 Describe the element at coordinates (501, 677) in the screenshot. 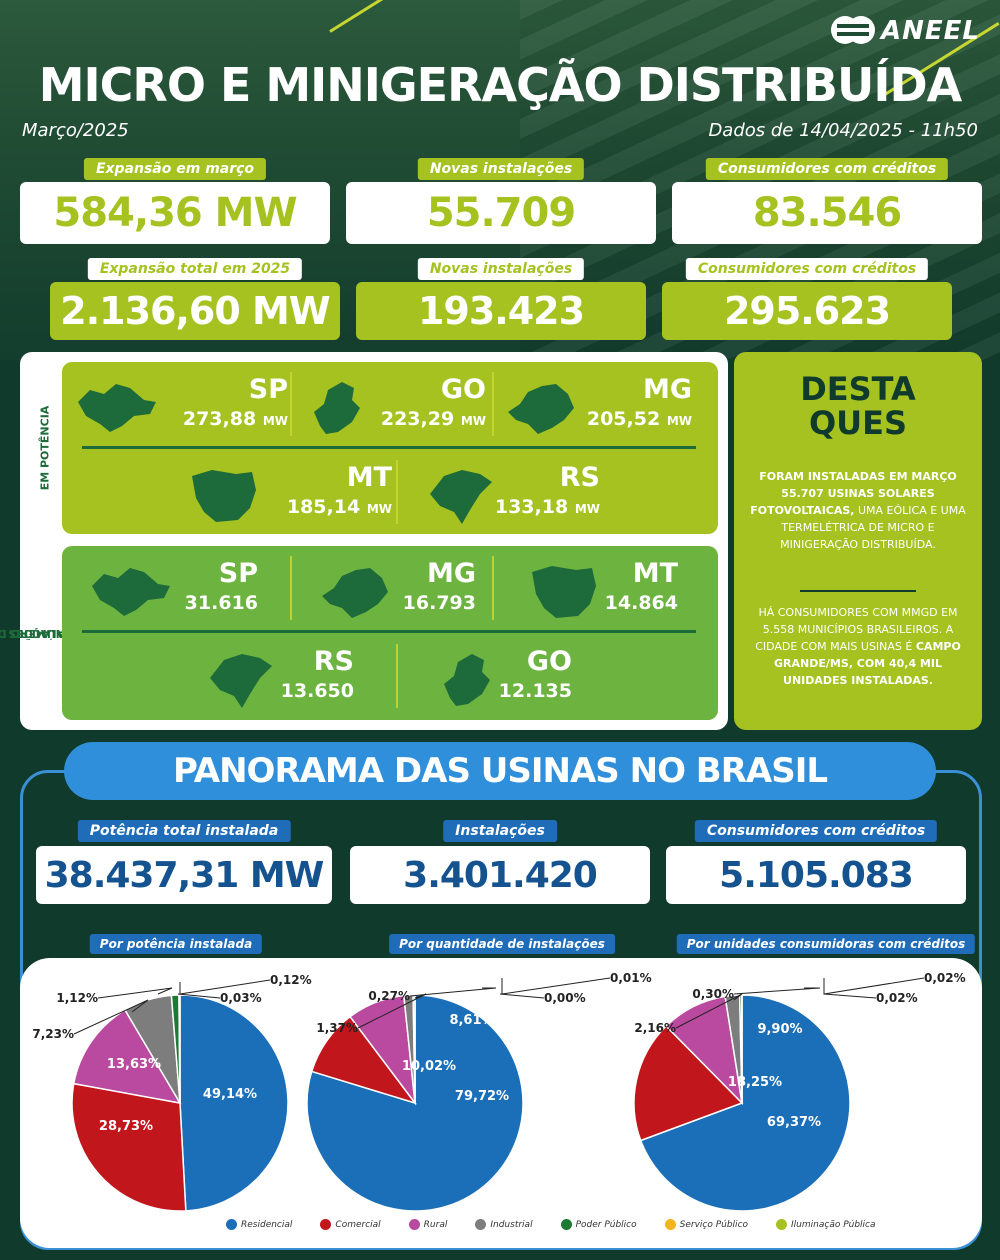

I see `state-card-go: GO 12.135` at that location.